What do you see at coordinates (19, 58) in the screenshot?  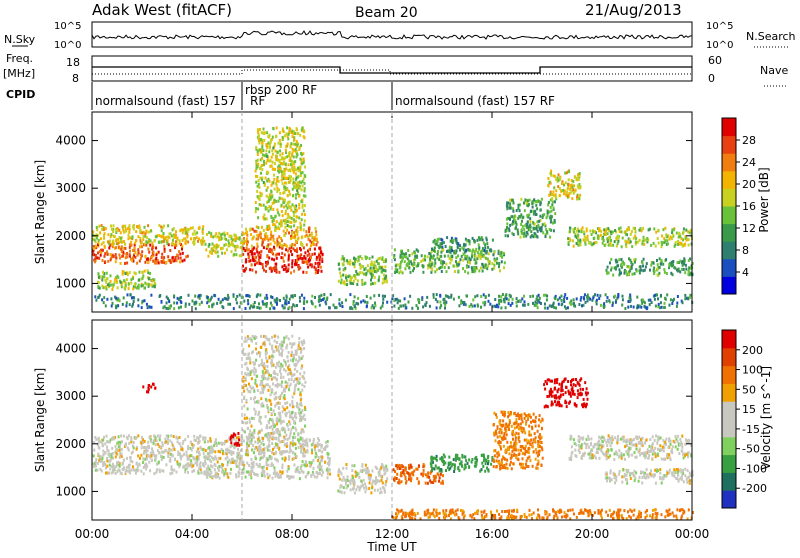 I see `freq-label-1: Freq.` at bounding box center [19, 58].